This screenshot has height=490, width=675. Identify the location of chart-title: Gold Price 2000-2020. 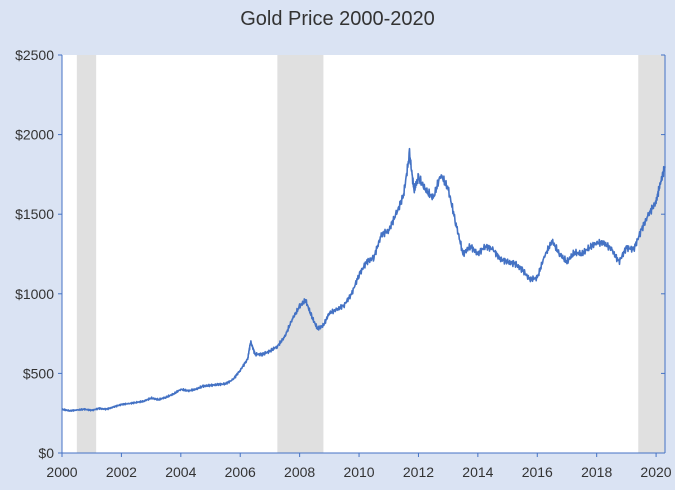
(337, 19).